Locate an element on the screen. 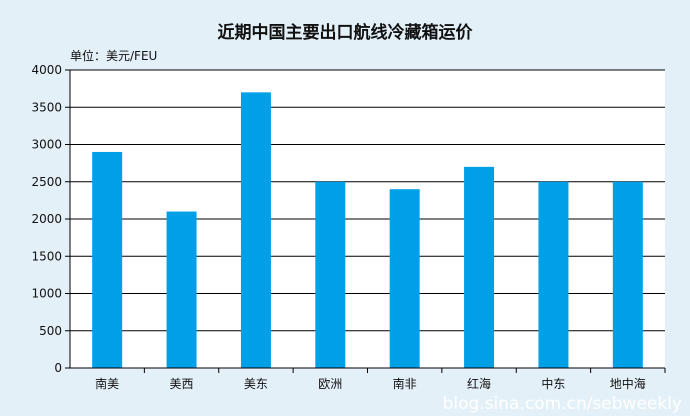 Image resolution: width=690 pixels, height=416 pixels. x-category-label: 欧洲 is located at coordinates (330, 384).